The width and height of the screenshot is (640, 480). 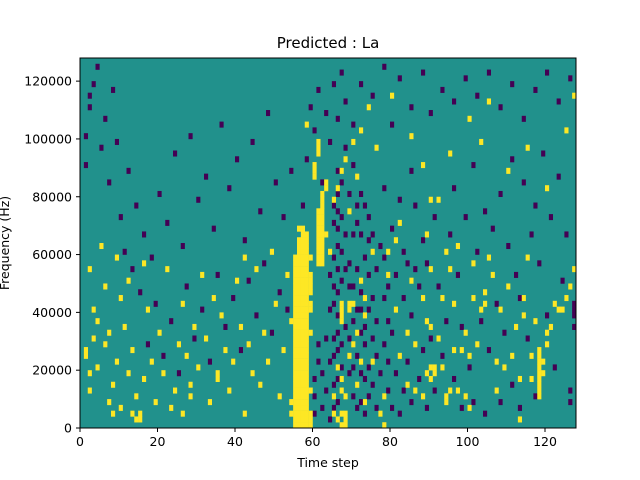 I want to click on y-tick-label: 120000, so click(x=48, y=81).